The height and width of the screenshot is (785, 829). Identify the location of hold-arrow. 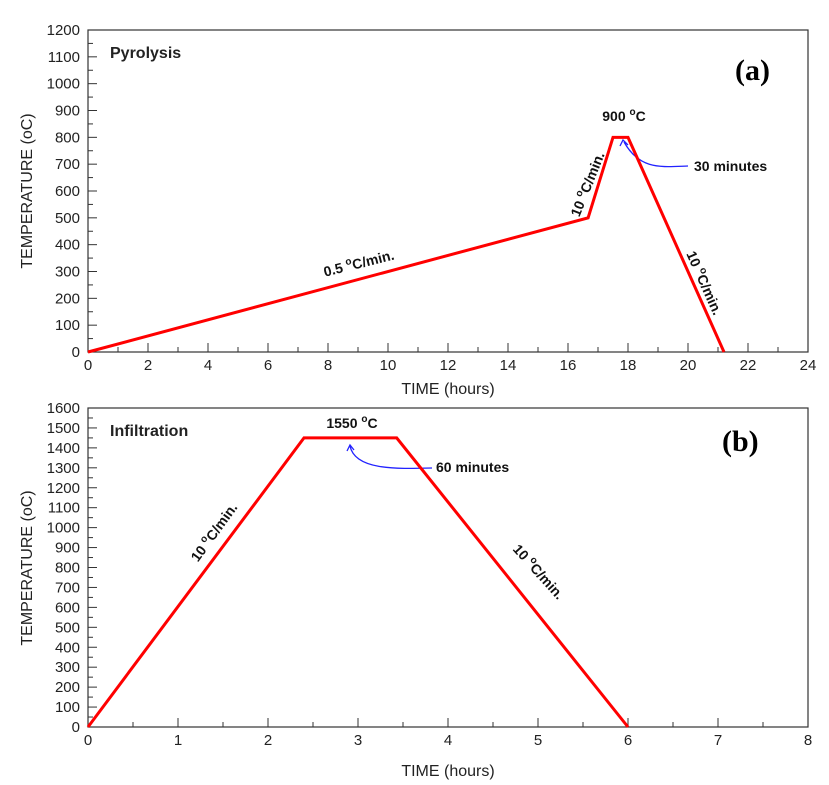
(654, 153).